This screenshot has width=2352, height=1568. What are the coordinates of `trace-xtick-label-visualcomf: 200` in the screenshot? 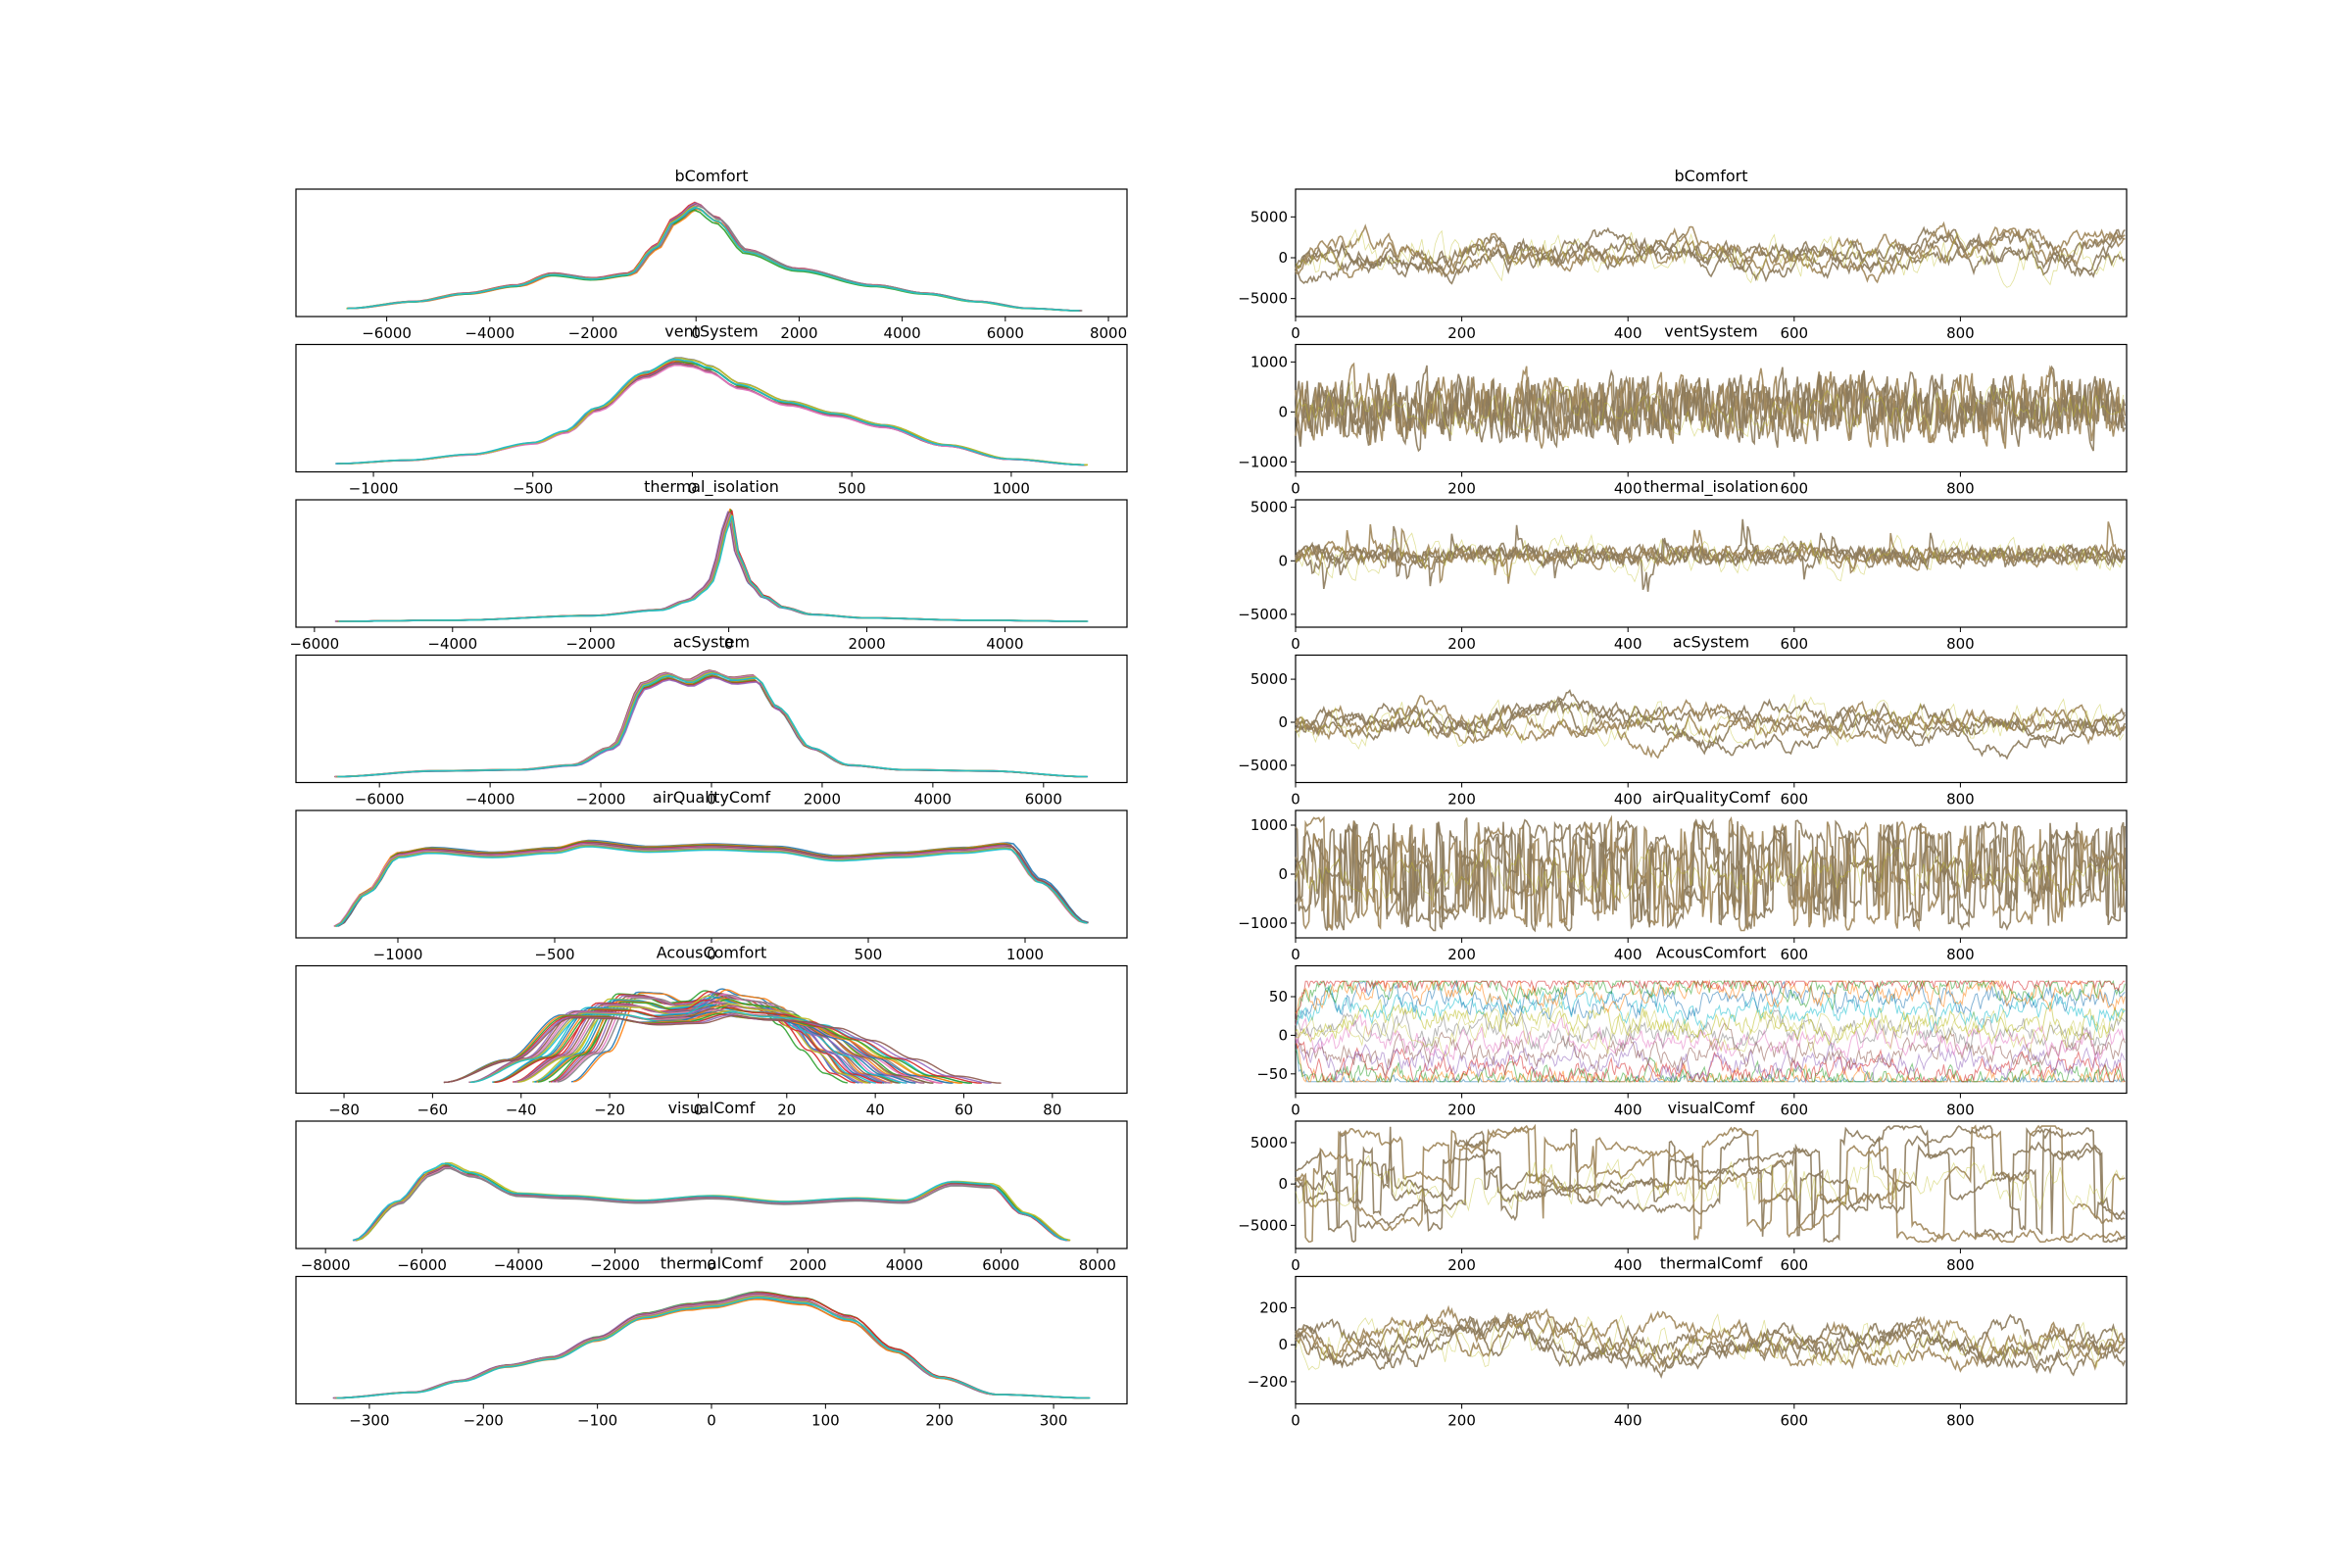 It's located at (1461, 1265).